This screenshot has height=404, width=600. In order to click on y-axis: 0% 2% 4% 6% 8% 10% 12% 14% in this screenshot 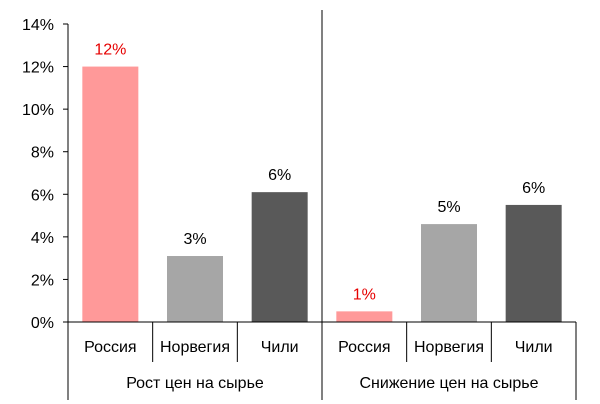, I will do `click(45, 174)`.